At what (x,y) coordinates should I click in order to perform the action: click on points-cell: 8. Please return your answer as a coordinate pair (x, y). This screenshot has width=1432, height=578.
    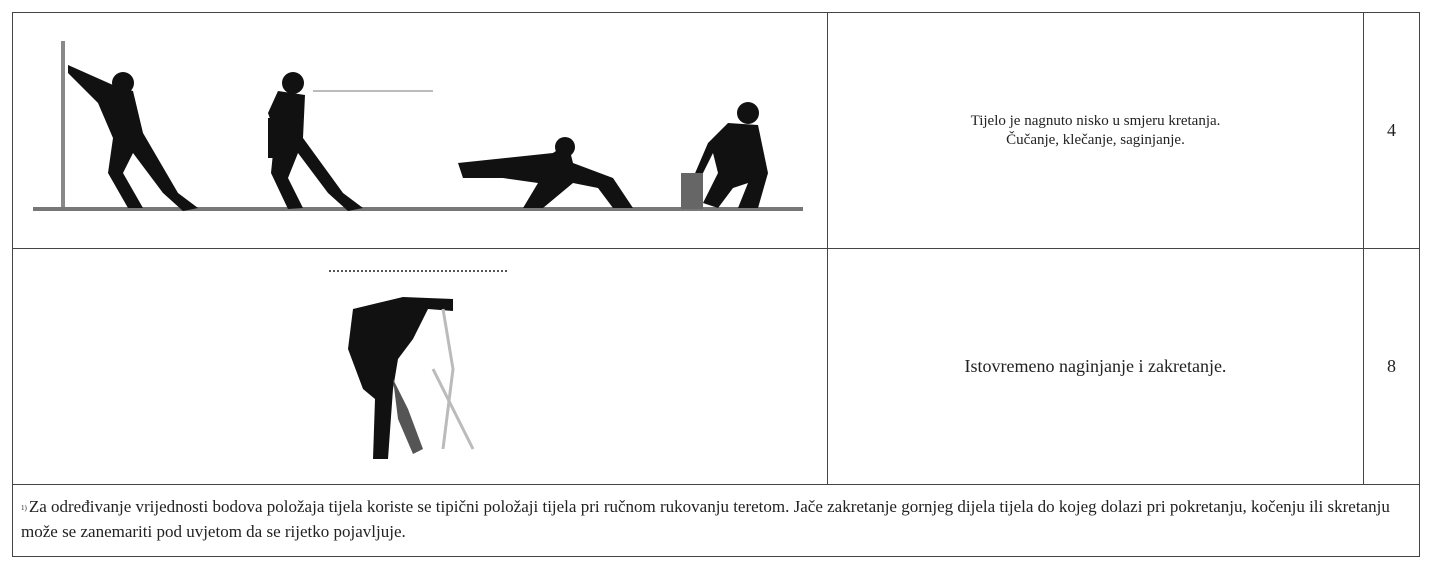
    Looking at the image, I should click on (1391, 366).